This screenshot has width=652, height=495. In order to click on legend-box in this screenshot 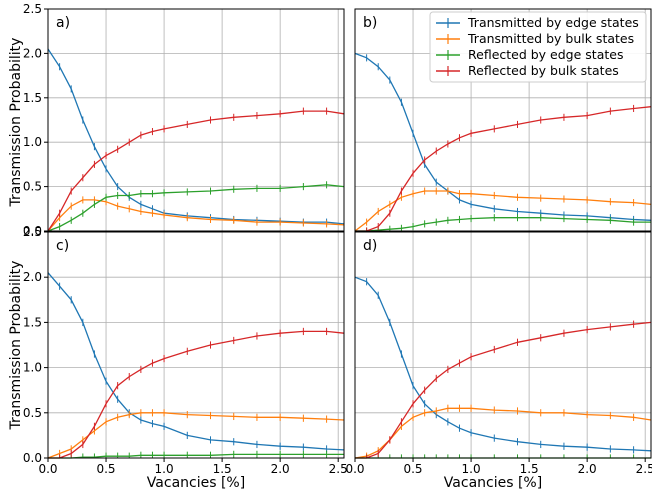, I will do `click(538, 47)`.